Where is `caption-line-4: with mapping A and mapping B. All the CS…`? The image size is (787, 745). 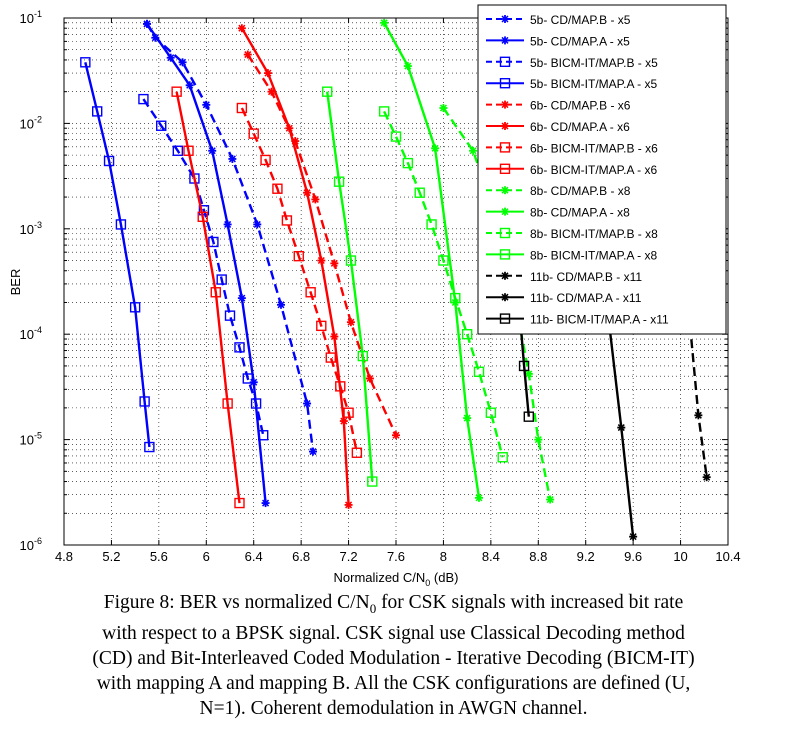 caption-line-4: with mapping A and mapping B. All the CS… is located at coordinates (393, 683).